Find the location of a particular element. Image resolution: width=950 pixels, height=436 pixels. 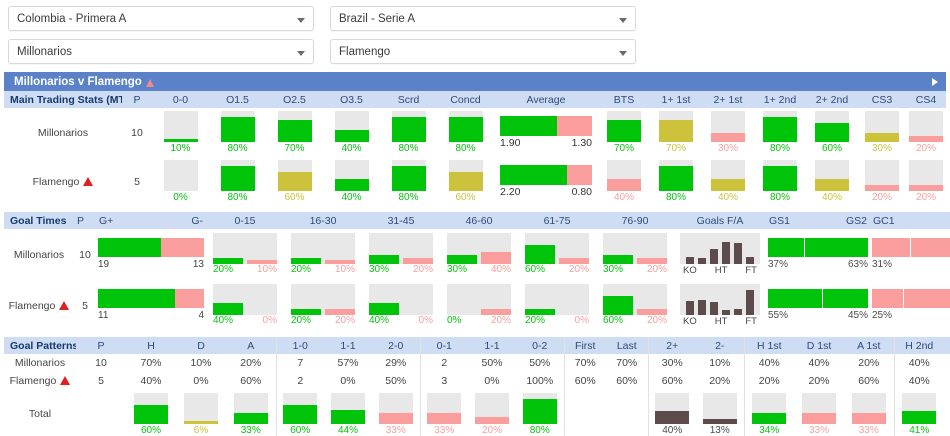

period-for-half is located at coordinates (462, 248).